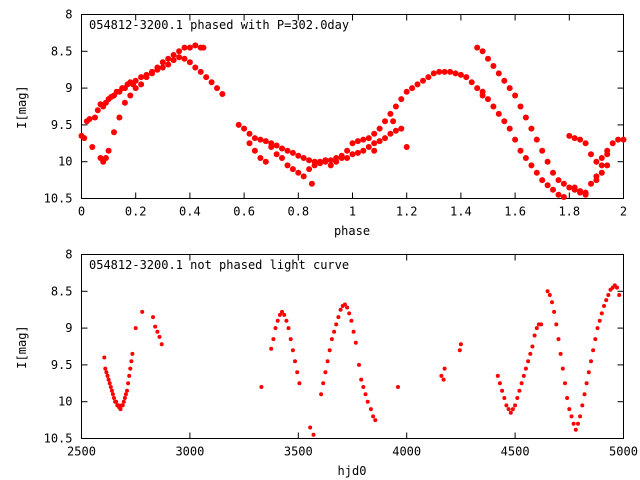  Describe the element at coordinates (190, 212) in the screenshot. I see `x-tick-label: 0.4` at that location.